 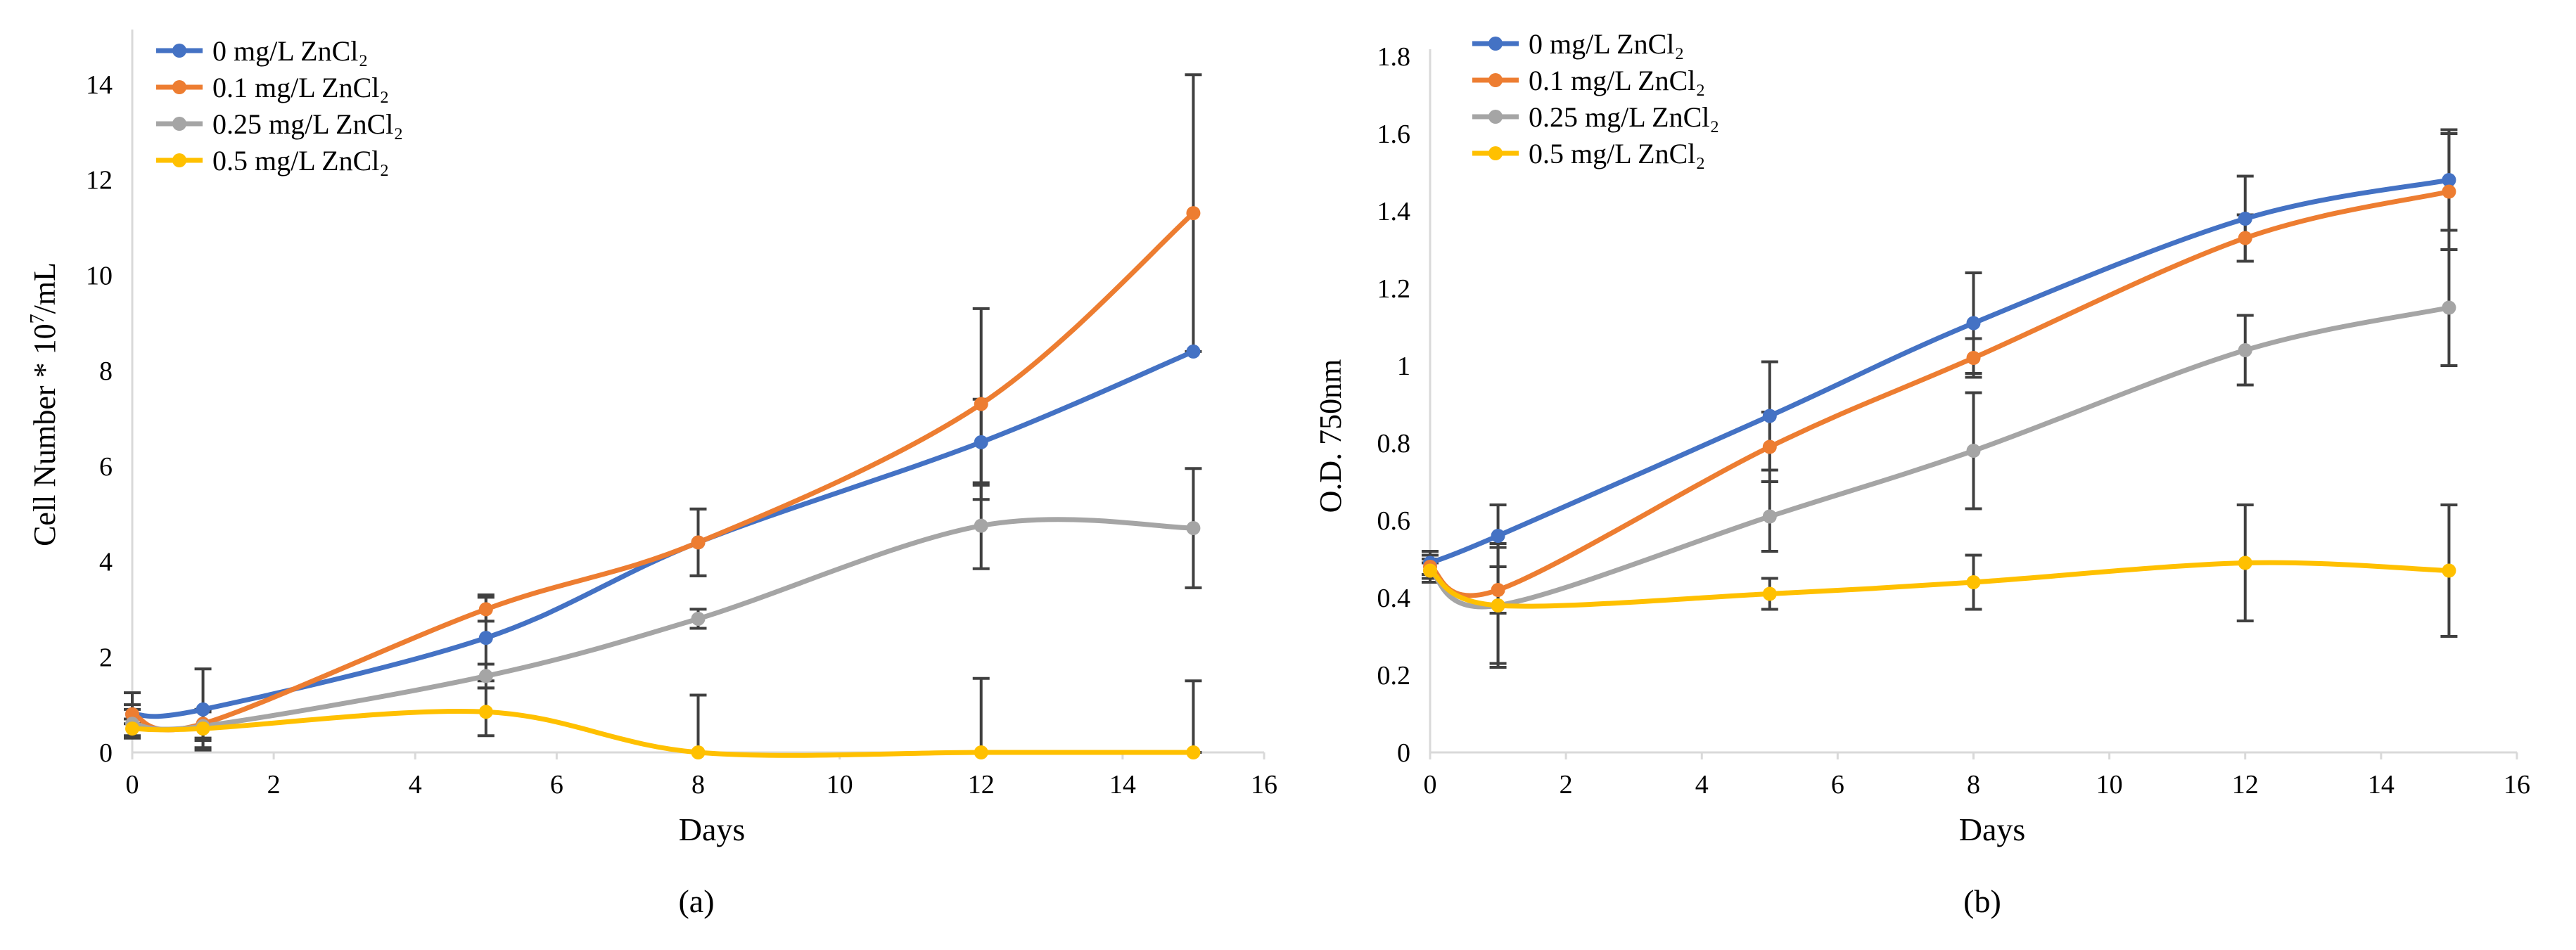 I want to click on y-tick-label: 0.4, so click(x=1394, y=598).